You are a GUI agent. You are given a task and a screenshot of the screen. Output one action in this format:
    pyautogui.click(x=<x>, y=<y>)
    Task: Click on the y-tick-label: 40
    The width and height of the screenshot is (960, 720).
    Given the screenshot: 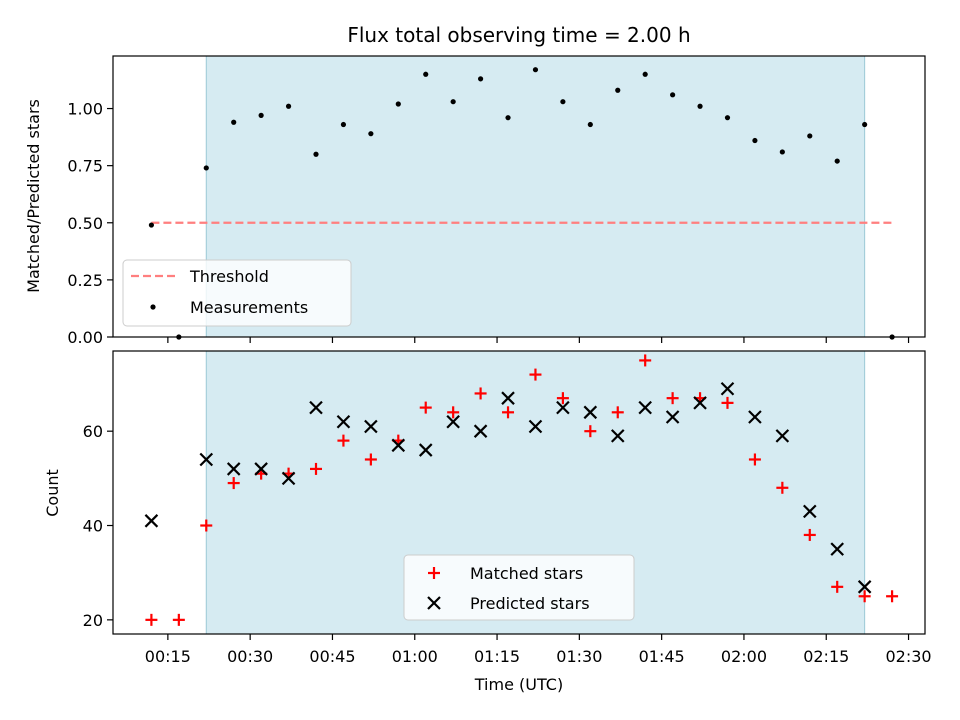 What is the action you would take?
    pyautogui.click(x=93, y=526)
    